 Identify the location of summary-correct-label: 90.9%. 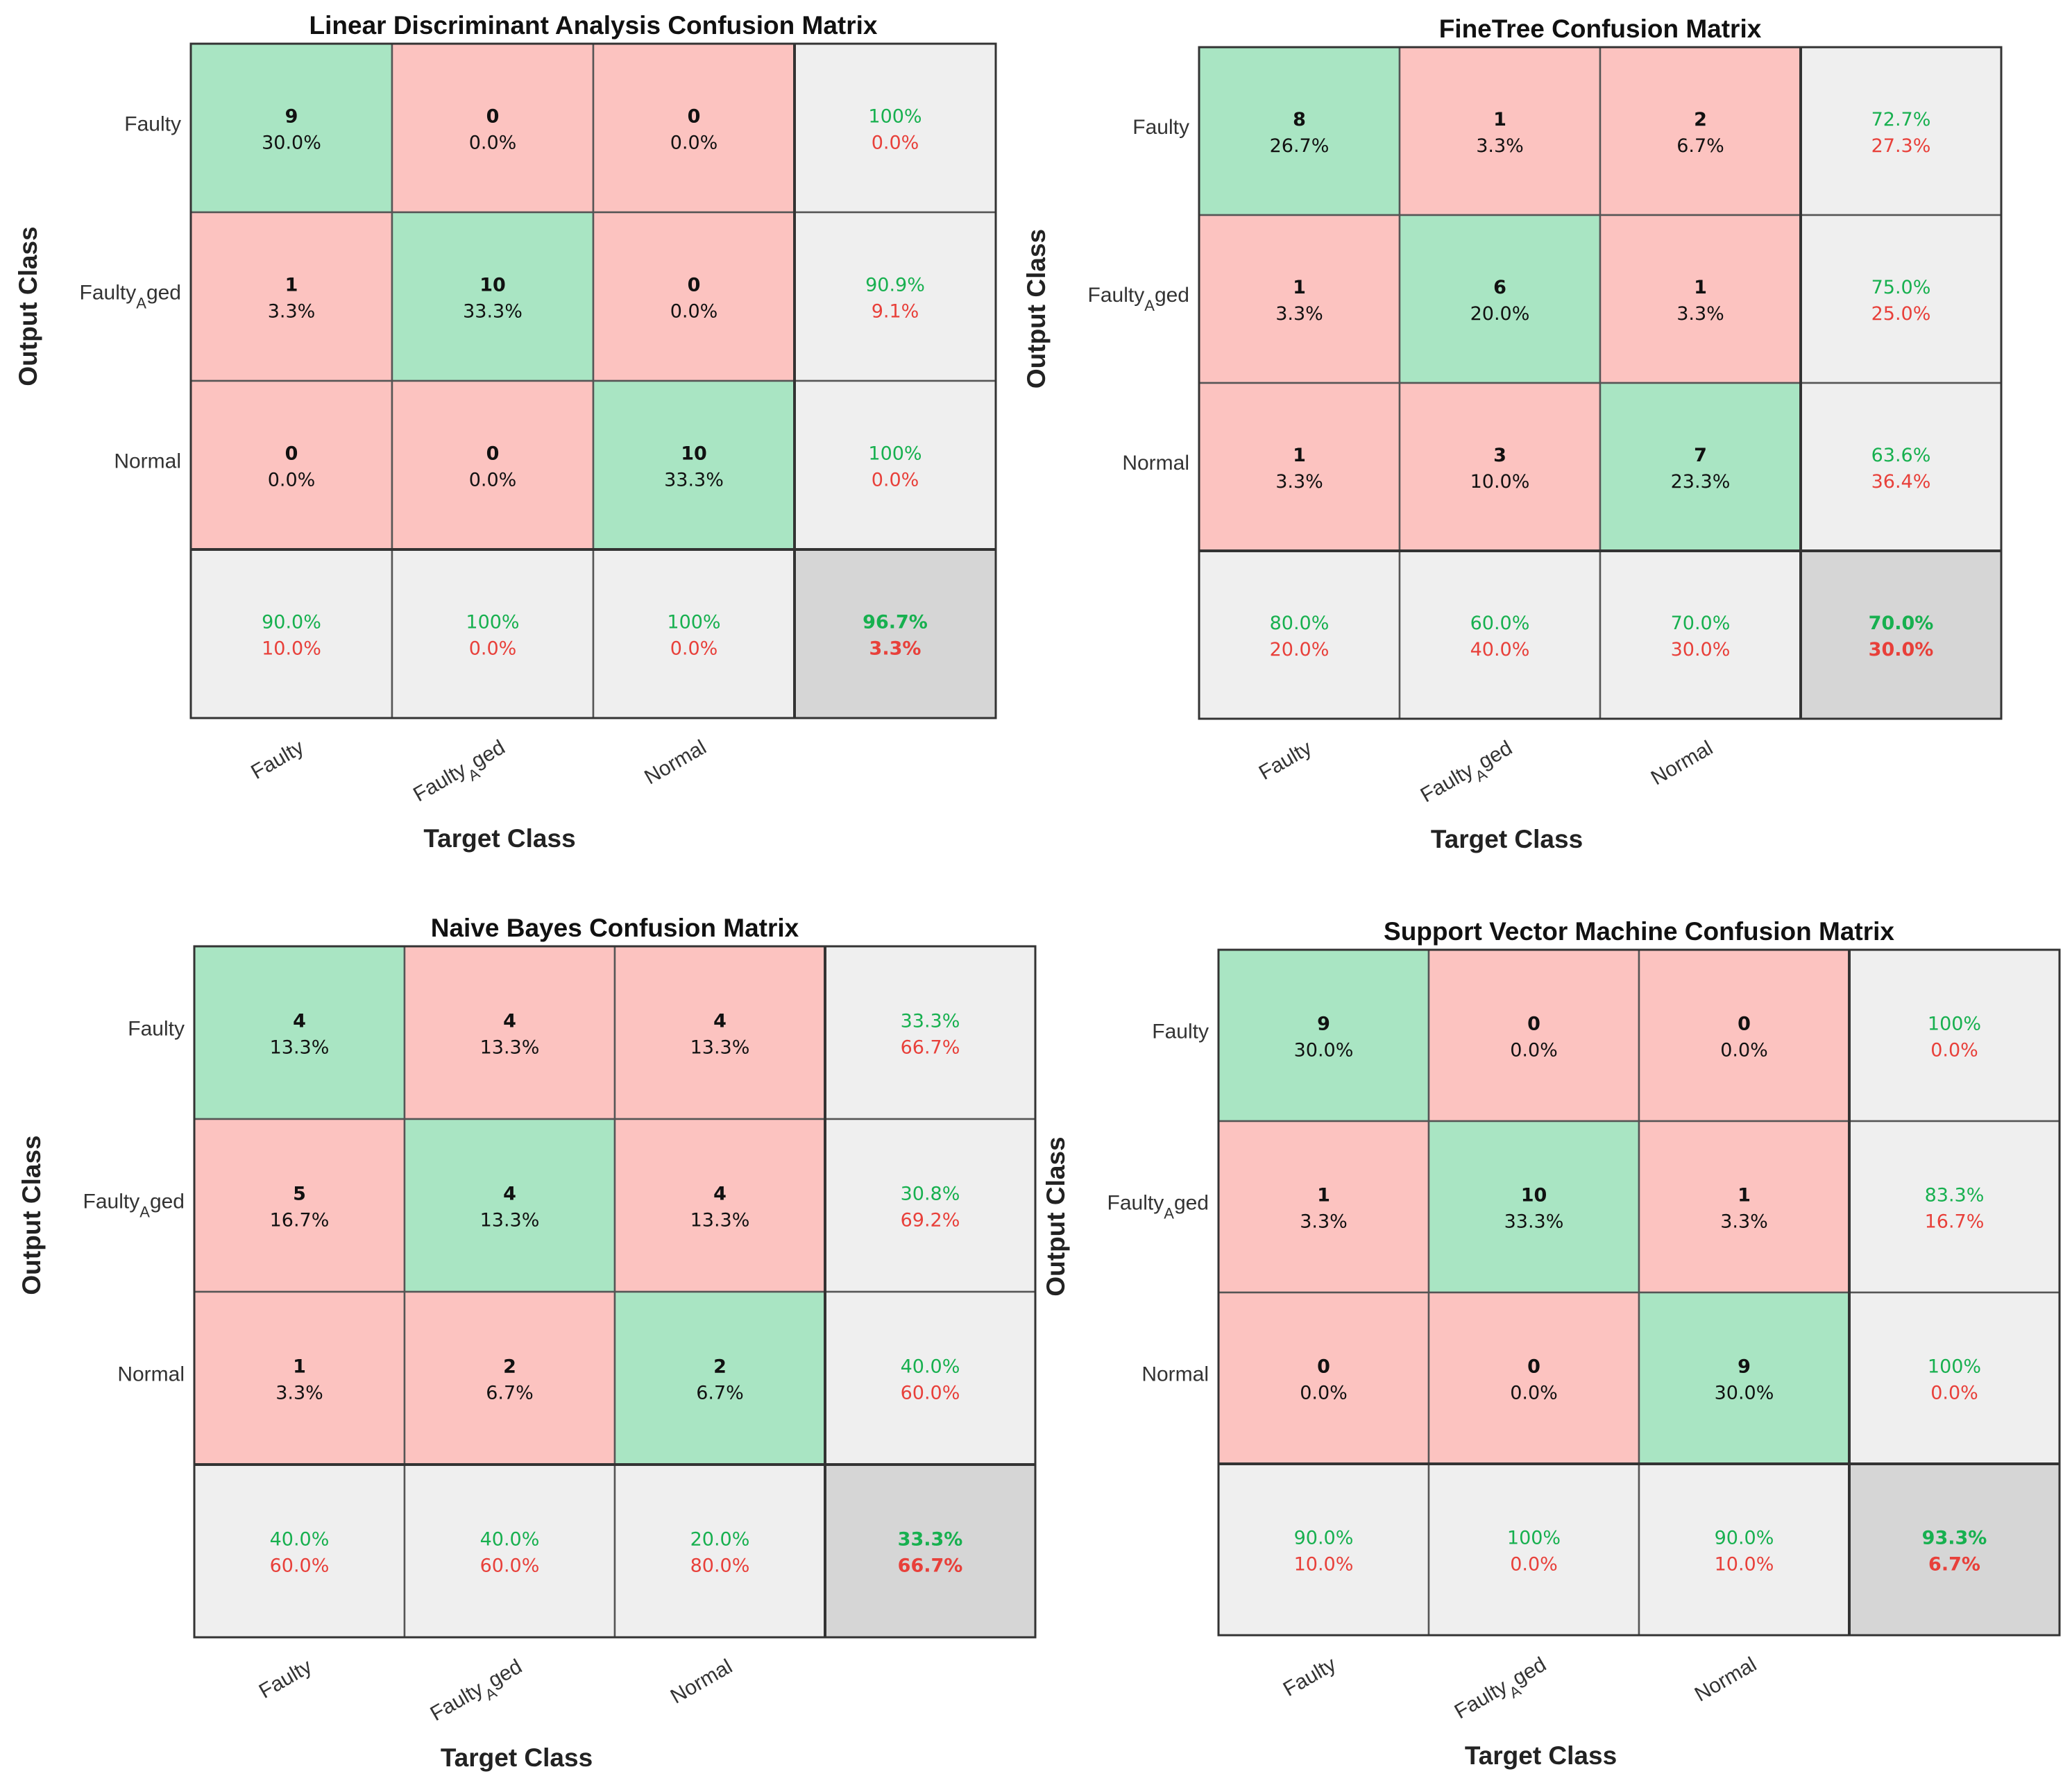
(895, 285).